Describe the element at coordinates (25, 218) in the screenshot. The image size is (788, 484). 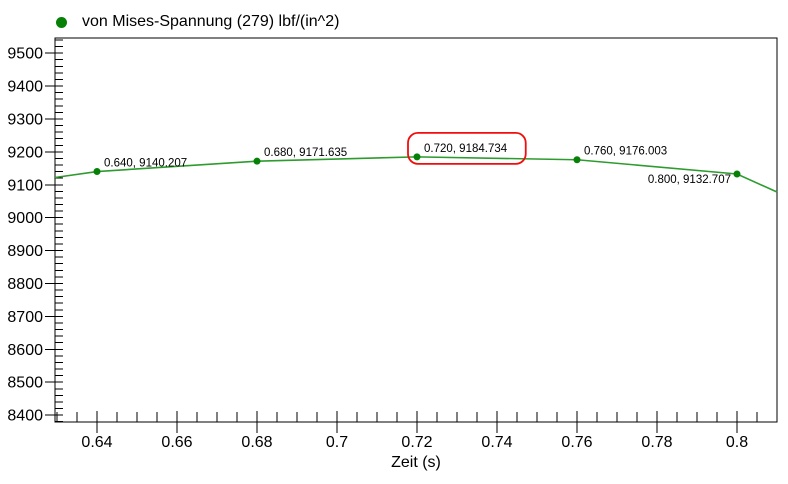
I see `y-axis-tick-label: 9000` at that location.